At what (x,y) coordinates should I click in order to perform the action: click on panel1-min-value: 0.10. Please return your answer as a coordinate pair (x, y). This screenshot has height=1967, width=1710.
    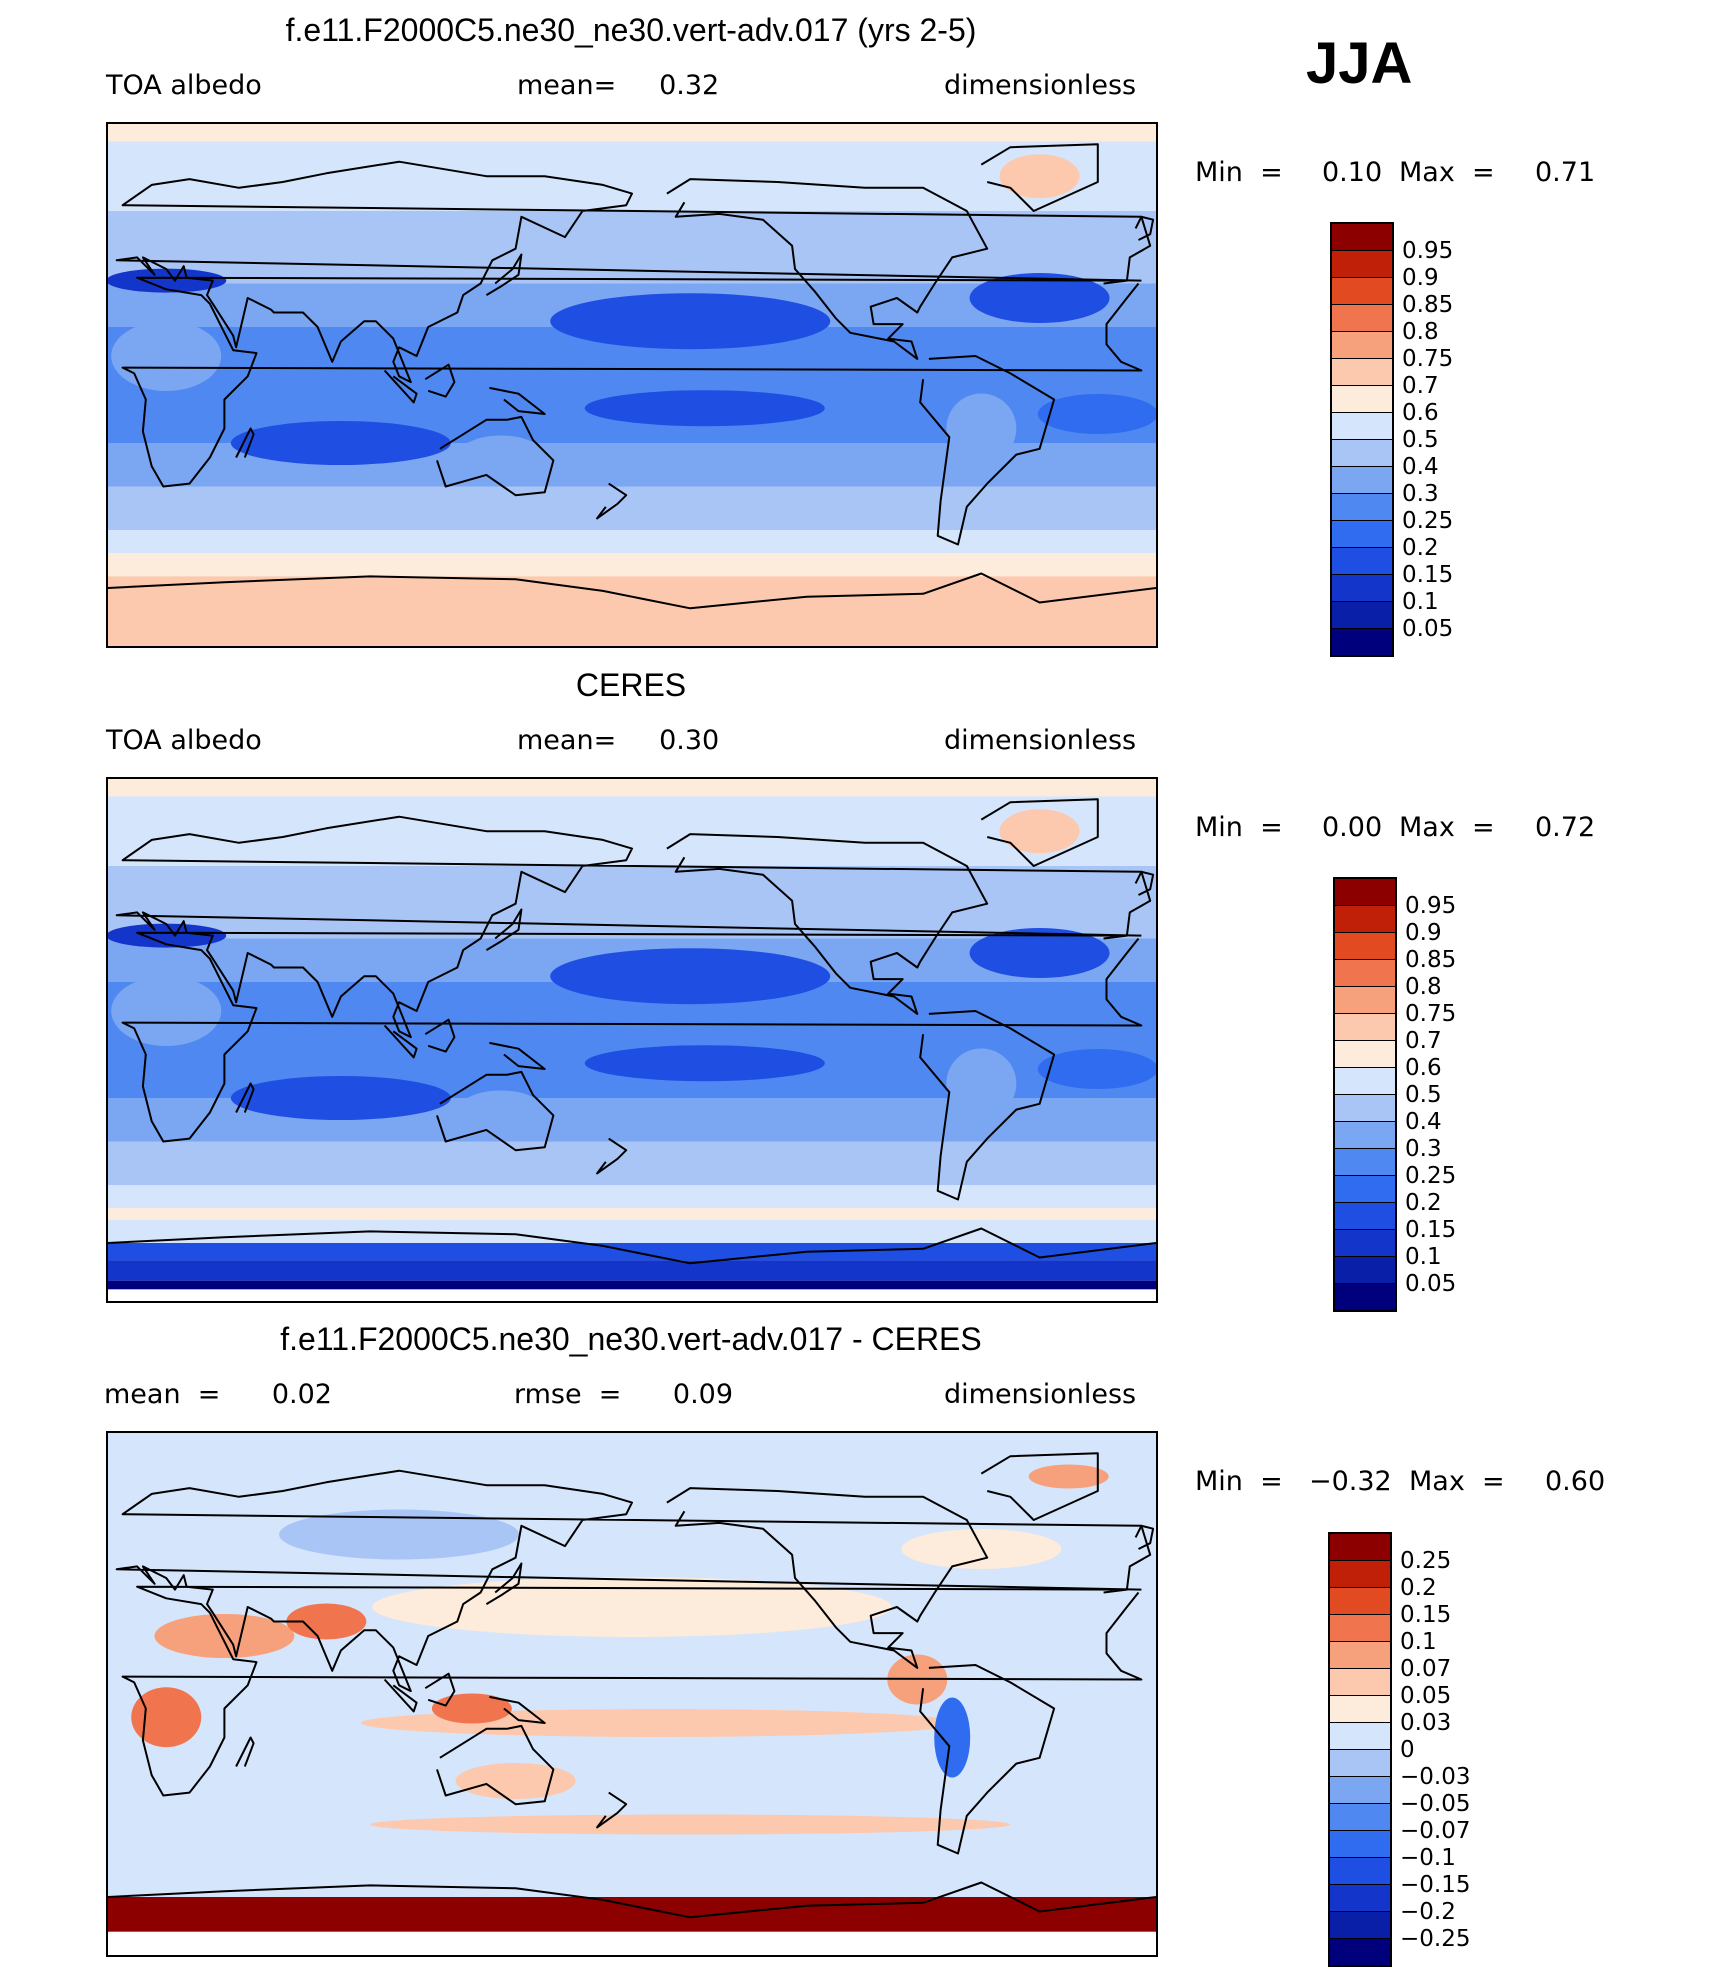
    Looking at the image, I should click on (1352, 172).